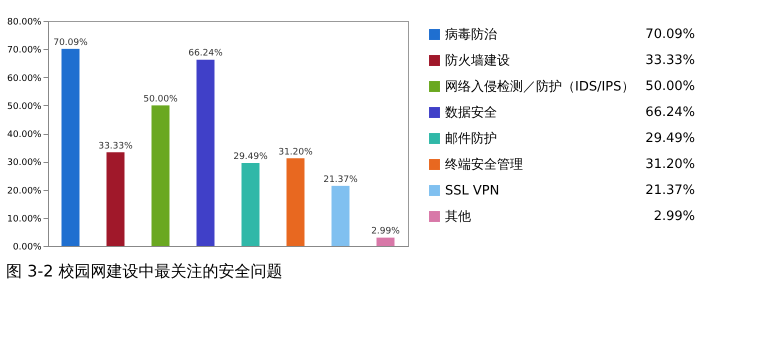 The width and height of the screenshot is (767, 354). Describe the element at coordinates (670, 138) in the screenshot. I see `text: 29.49%` at that location.